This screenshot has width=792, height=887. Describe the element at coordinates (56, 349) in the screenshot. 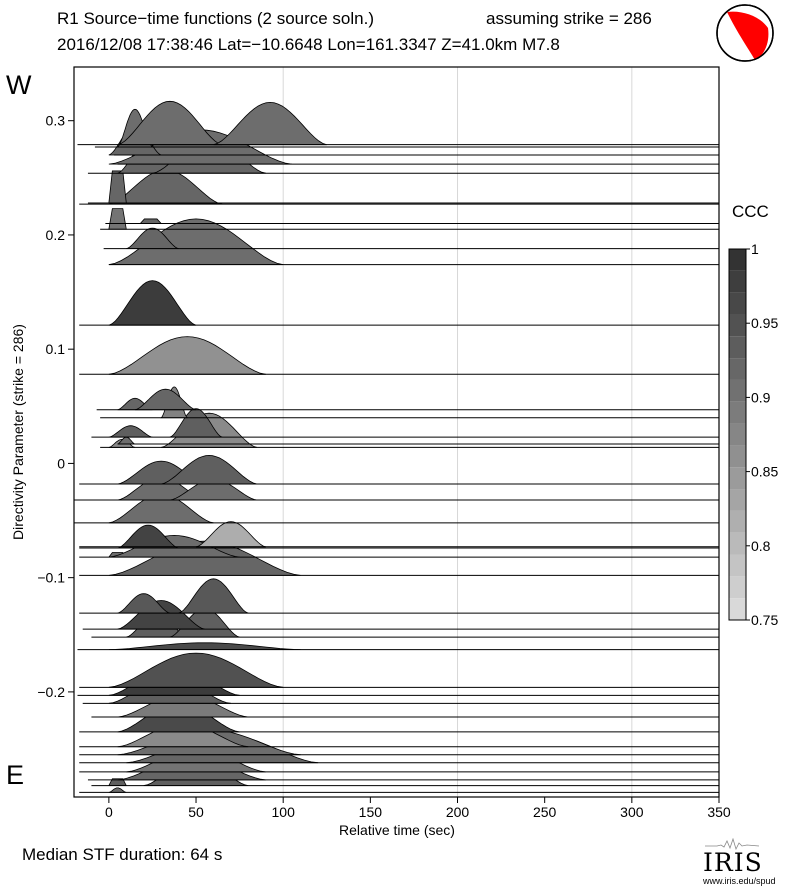

I see `y-tick-label: 0.1` at that location.